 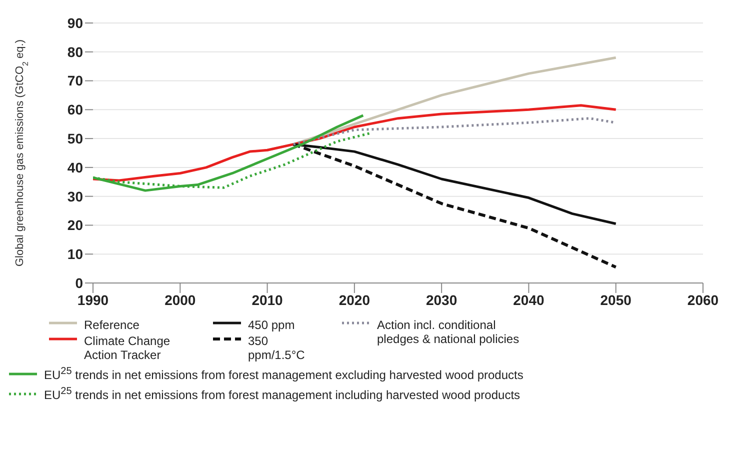 I want to click on line-series, so click(x=355, y=143).